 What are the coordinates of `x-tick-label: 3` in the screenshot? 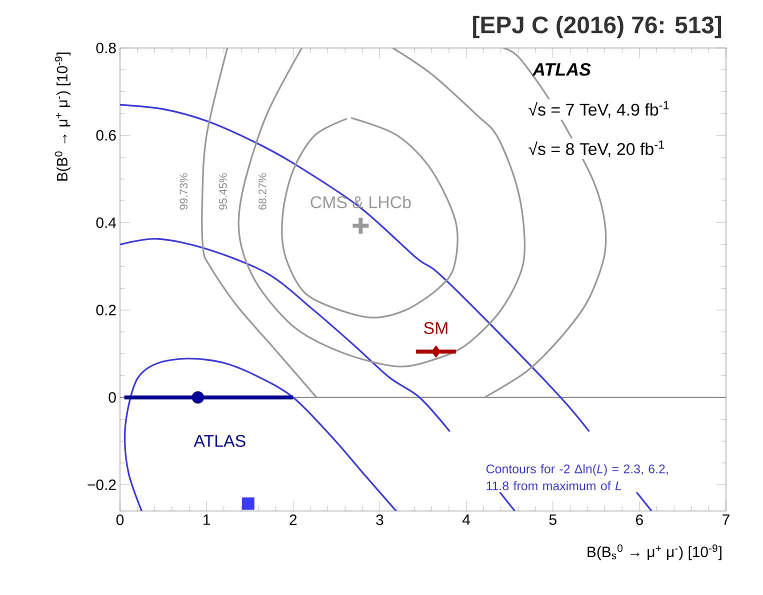 It's located at (380, 520).